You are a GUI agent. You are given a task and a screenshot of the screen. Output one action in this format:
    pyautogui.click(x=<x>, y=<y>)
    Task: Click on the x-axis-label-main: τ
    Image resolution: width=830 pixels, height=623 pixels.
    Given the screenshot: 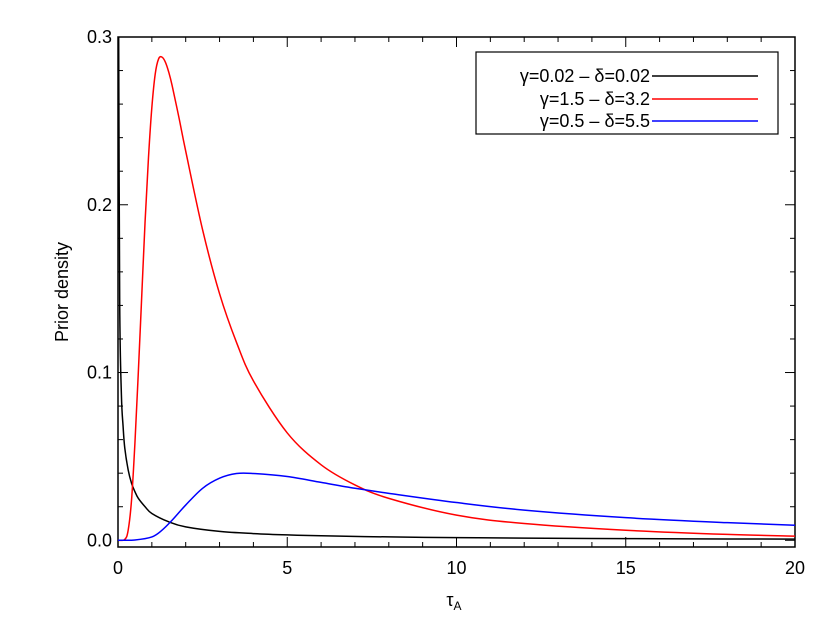 What is the action you would take?
    pyautogui.click(x=449, y=600)
    